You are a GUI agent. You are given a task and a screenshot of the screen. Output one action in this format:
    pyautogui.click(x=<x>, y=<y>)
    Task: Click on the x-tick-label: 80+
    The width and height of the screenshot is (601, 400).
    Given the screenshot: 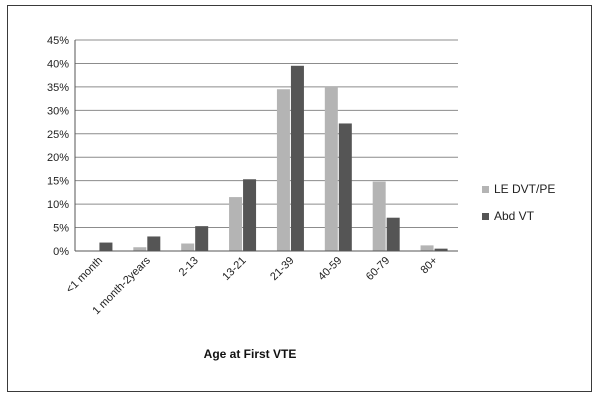 What is the action you would take?
    pyautogui.click(x=429, y=266)
    